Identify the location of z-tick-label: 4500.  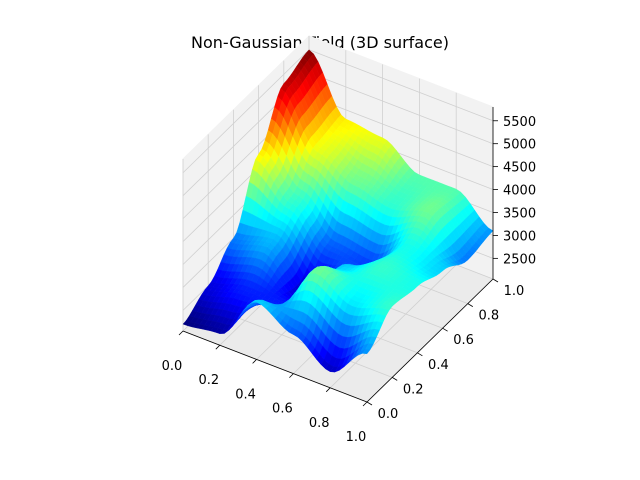
(519, 168).